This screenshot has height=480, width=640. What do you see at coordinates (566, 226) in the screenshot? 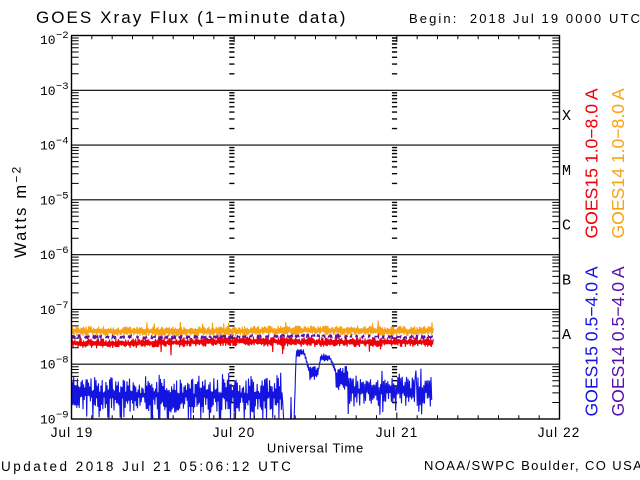
I see `svg-text: C` at bounding box center [566, 226].